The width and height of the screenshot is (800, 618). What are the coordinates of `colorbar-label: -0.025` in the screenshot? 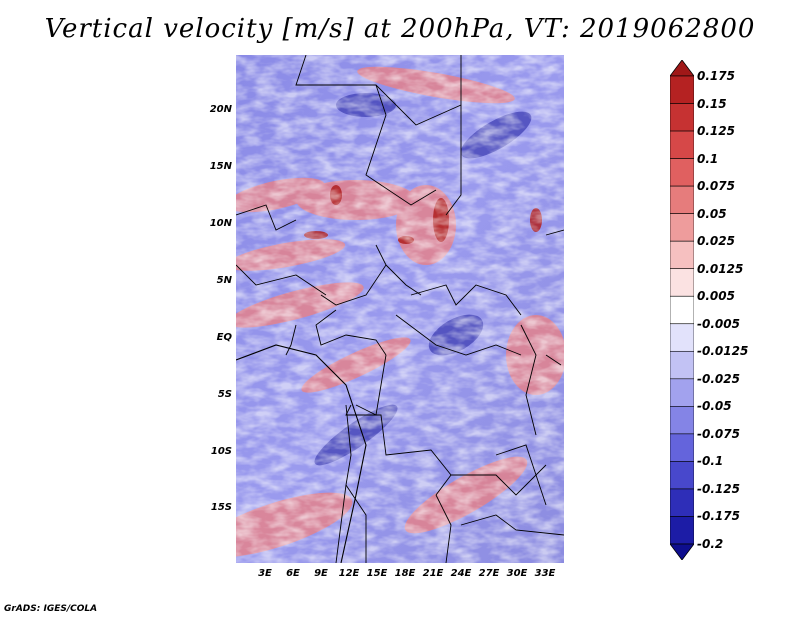 It's located at (718, 378).